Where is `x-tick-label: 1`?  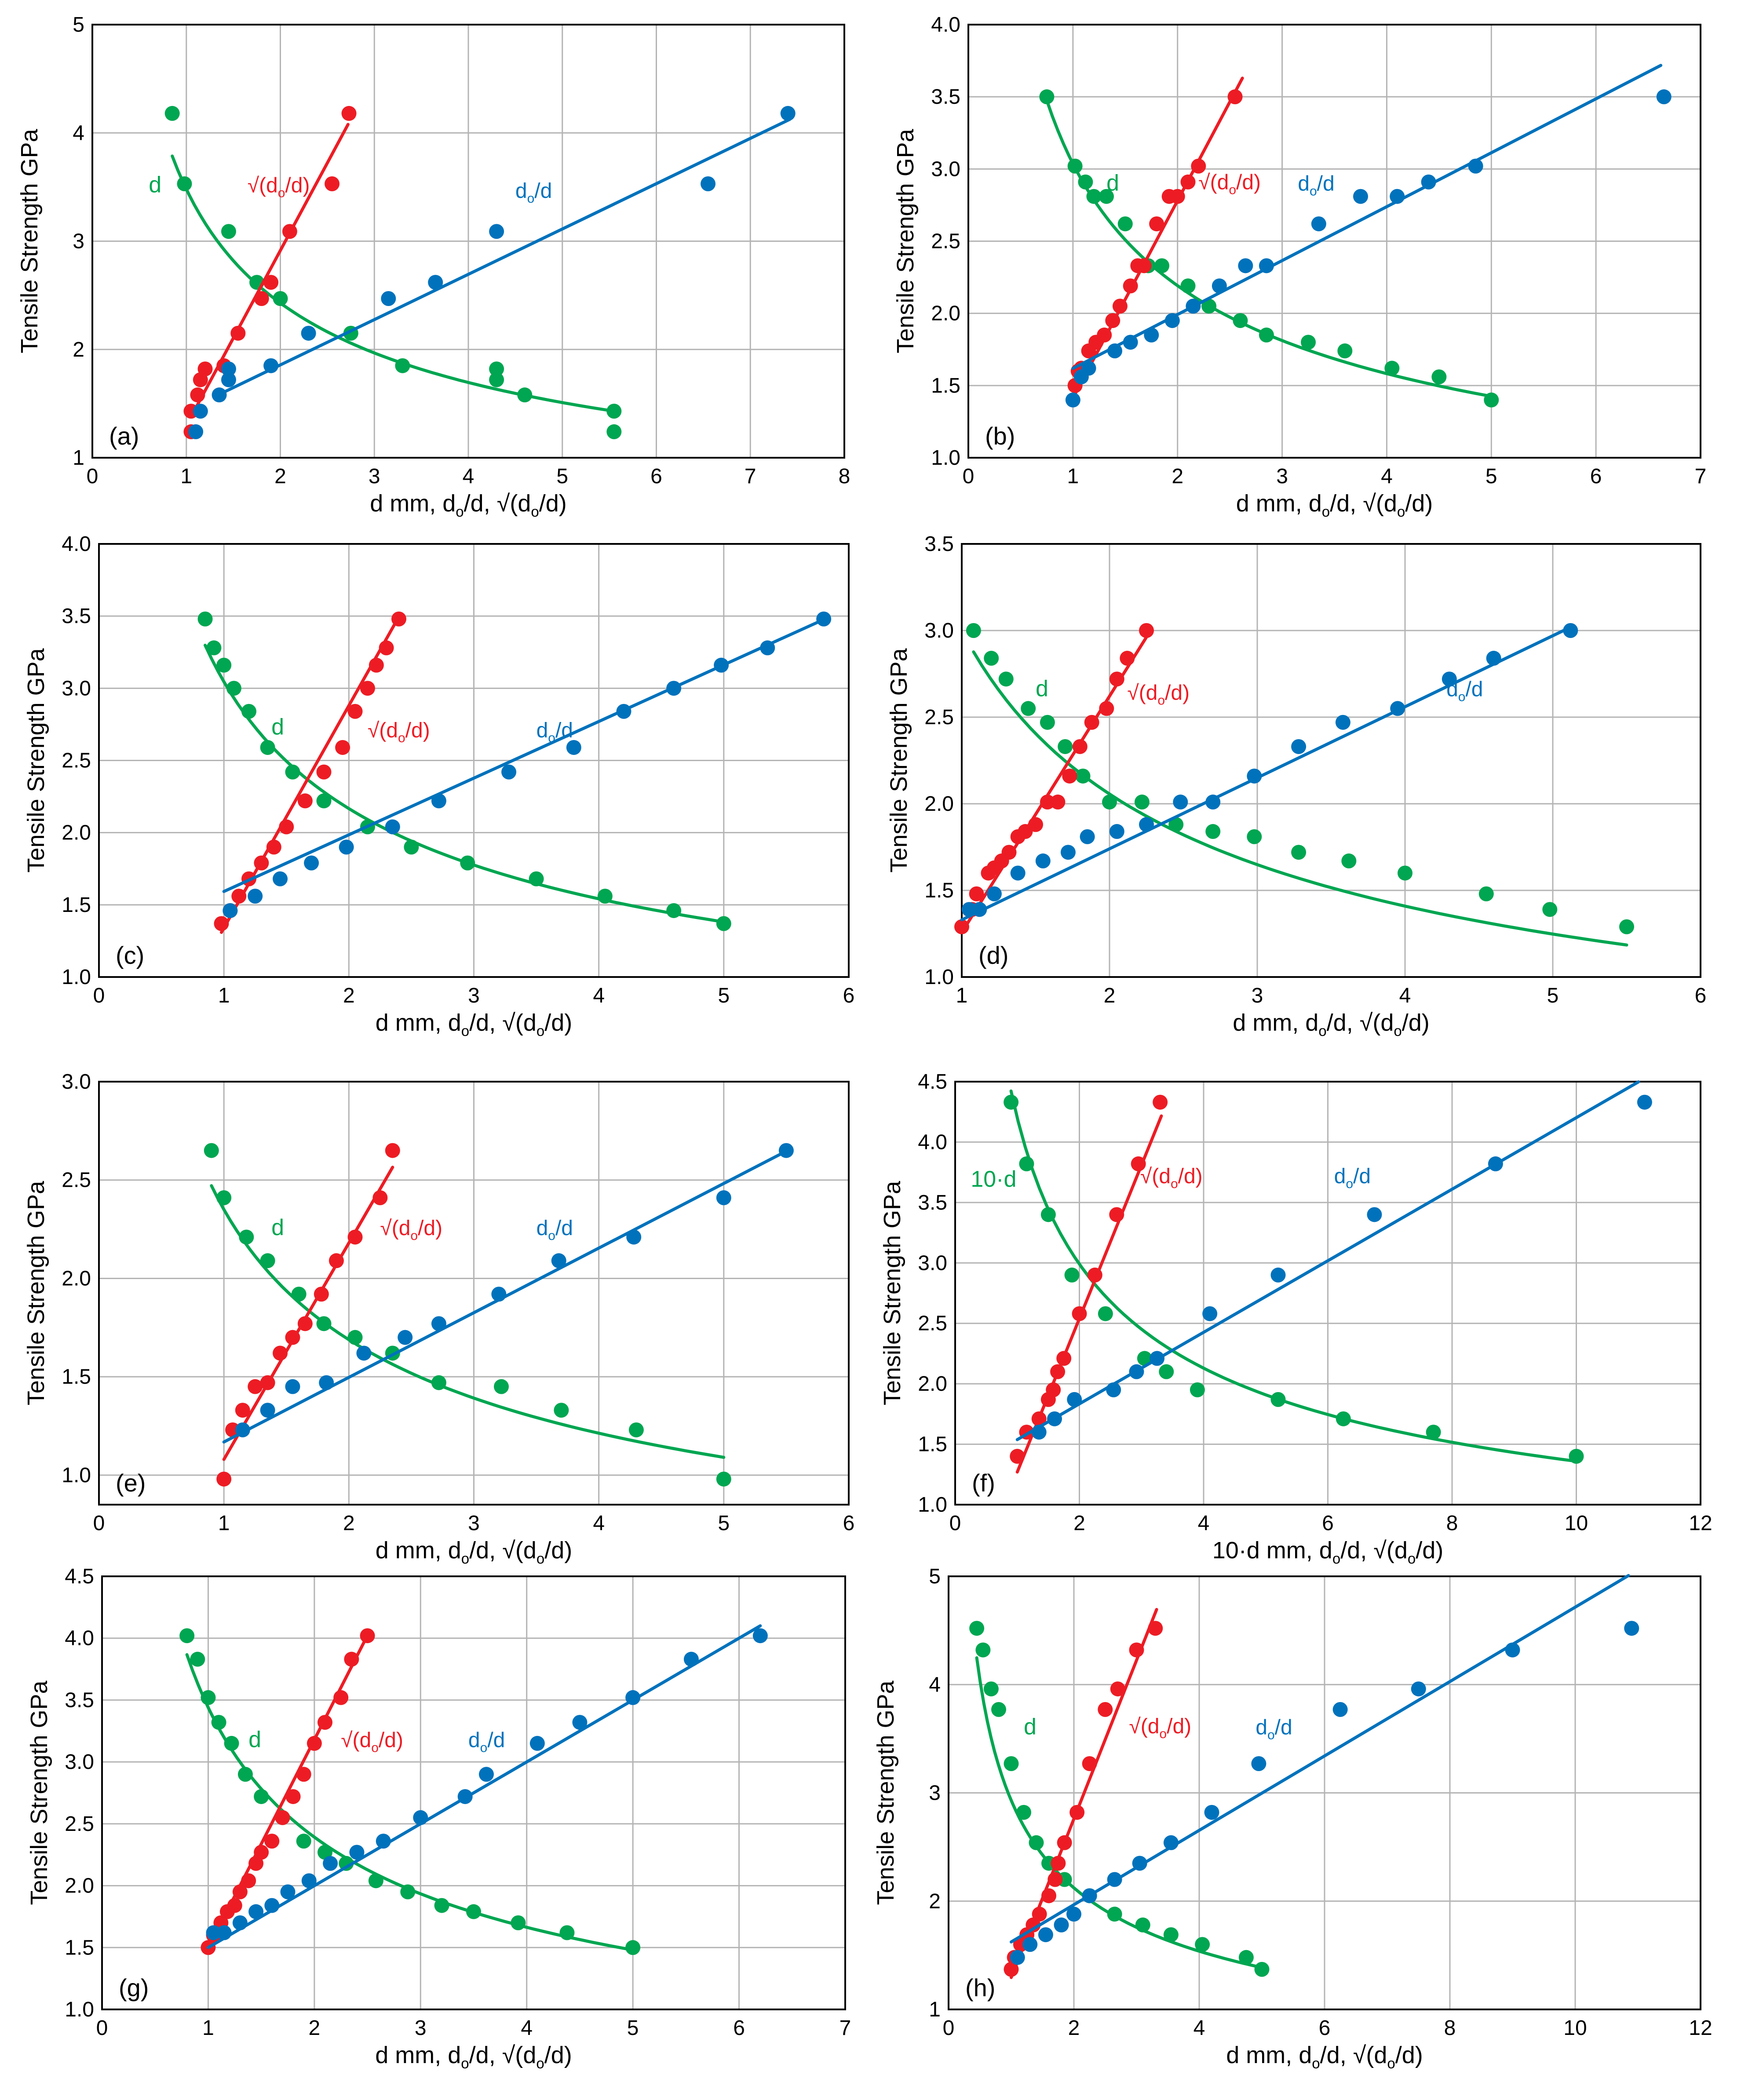
x-tick-label: 1 is located at coordinates (1073, 477).